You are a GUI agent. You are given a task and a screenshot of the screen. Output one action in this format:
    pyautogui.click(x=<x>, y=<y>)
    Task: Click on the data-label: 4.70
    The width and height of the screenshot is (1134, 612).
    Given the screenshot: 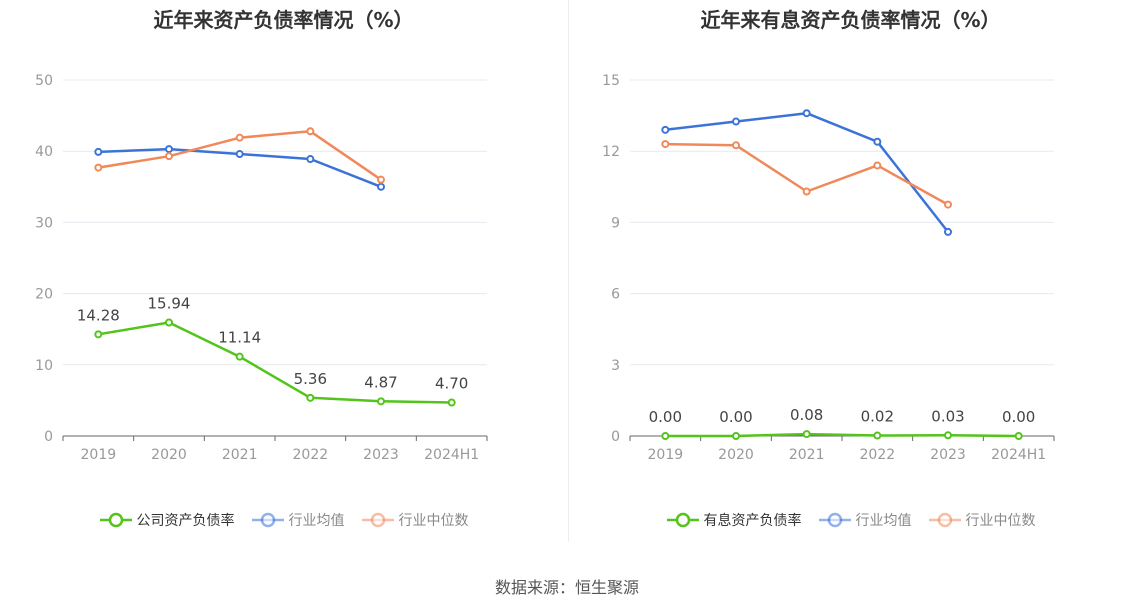 What is the action you would take?
    pyautogui.click(x=451, y=384)
    